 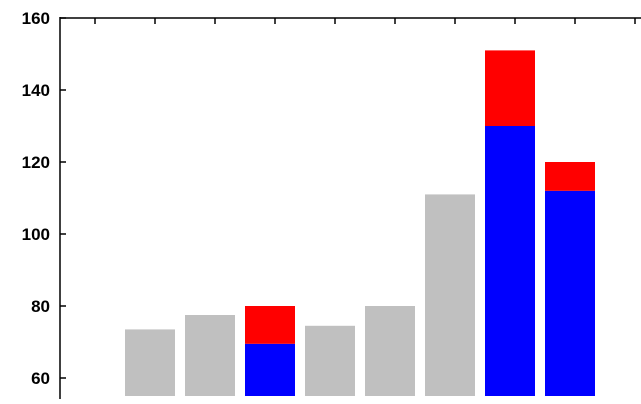 What do you see at coordinates (365, 21) in the screenshot?
I see `x-axis-ticks` at bounding box center [365, 21].